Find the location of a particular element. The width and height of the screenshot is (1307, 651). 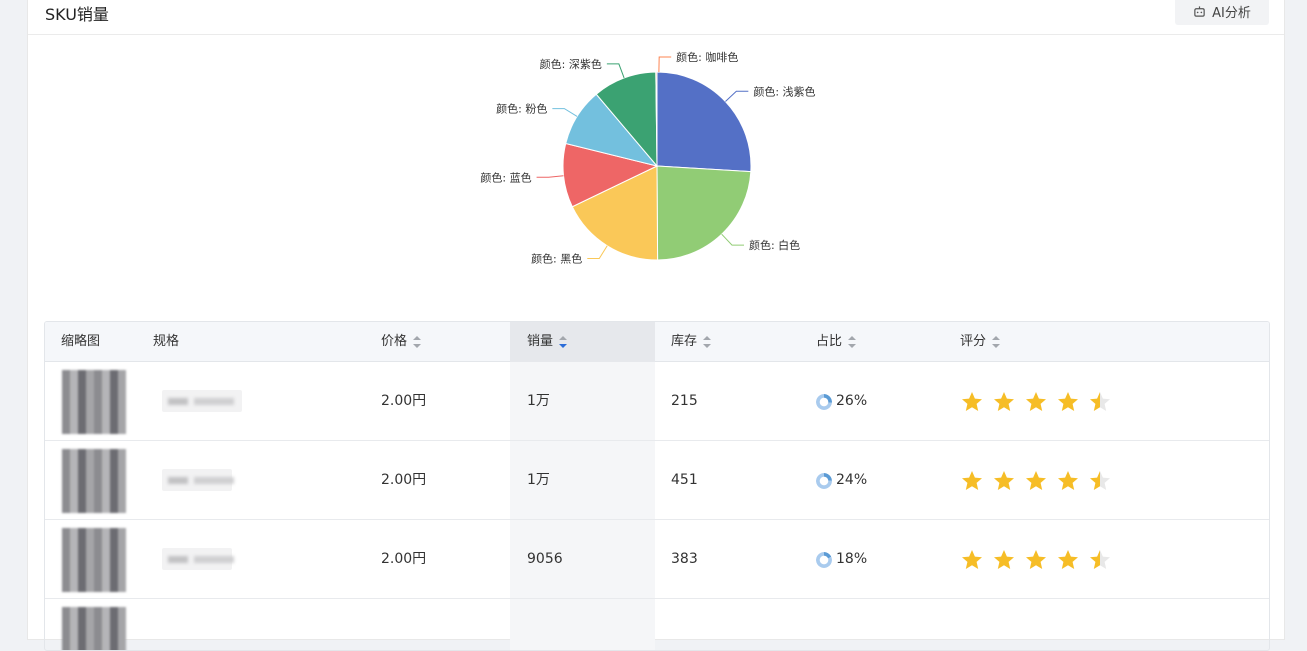

table-row is located at coordinates (657, 624).